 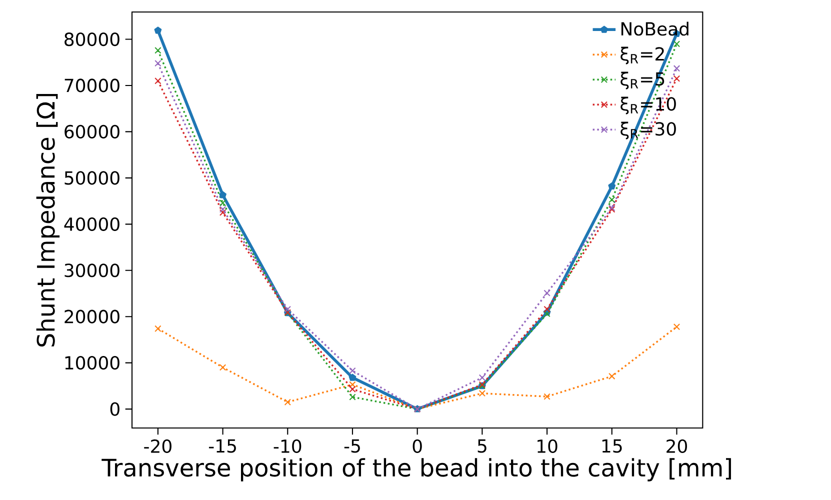 What do you see at coordinates (352, 446) in the screenshot?
I see `x-tick-label: -5` at bounding box center [352, 446].